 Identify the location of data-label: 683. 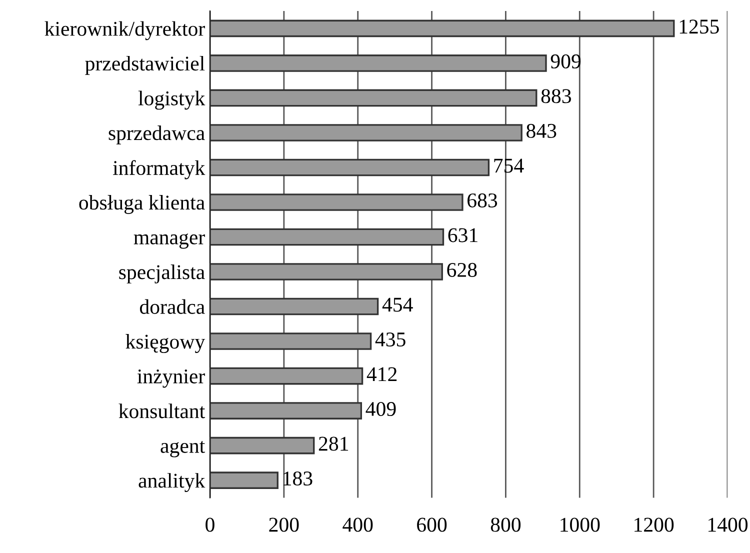
(483, 200).